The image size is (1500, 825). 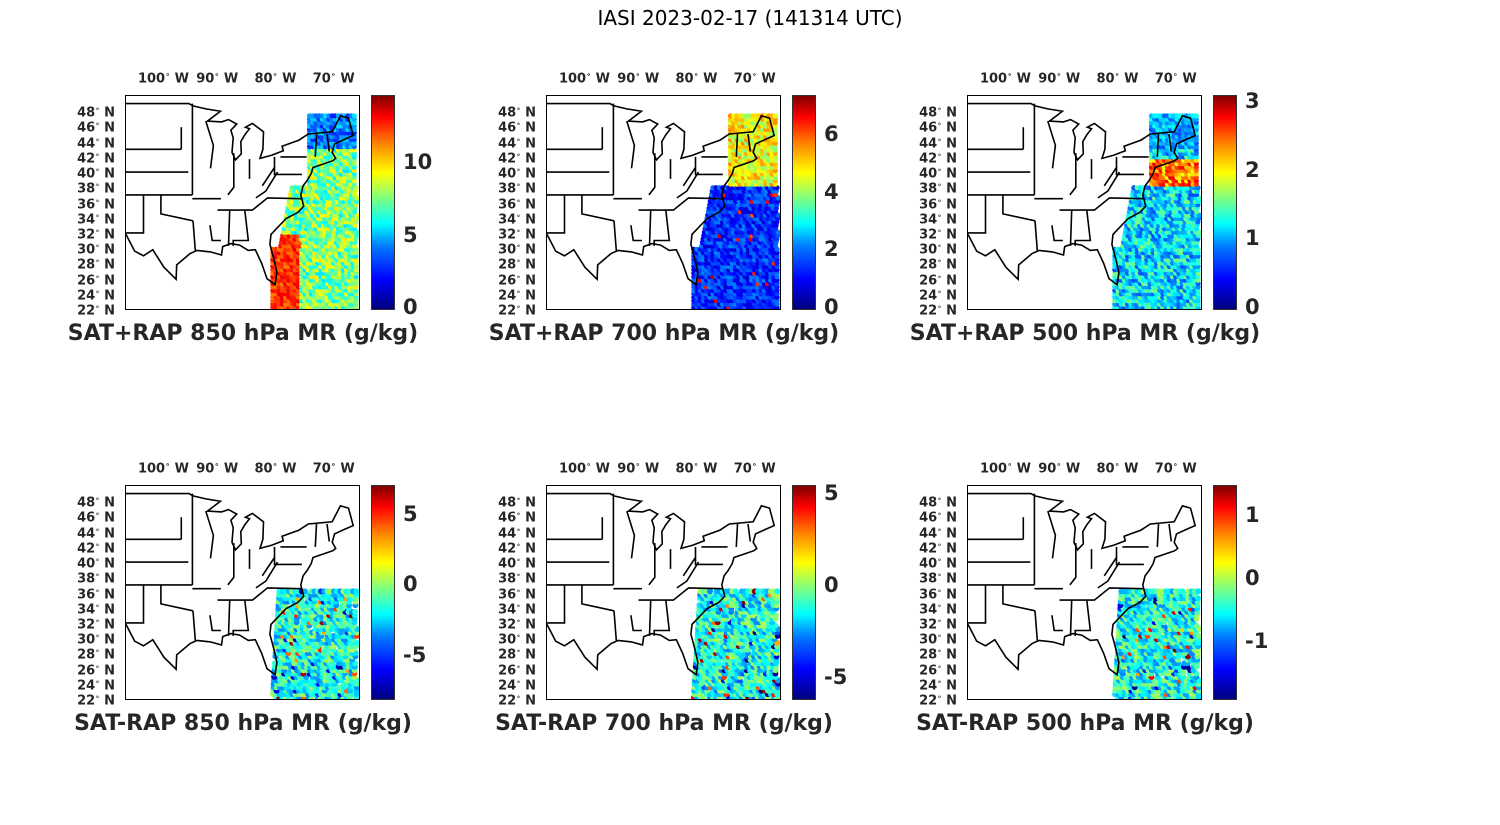 What do you see at coordinates (415, 654) in the screenshot?
I see `colorbar-tick-label: -5` at bounding box center [415, 654].